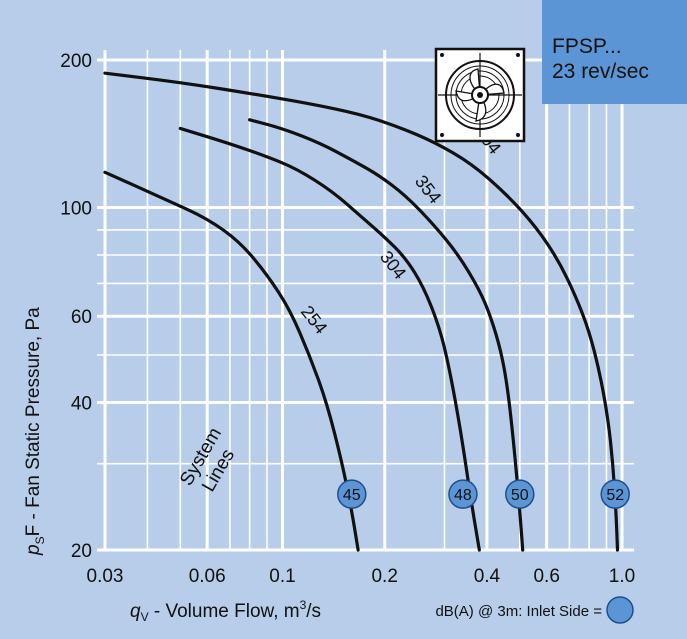 The height and width of the screenshot is (639, 687). What do you see at coordinates (384, 576) in the screenshot?
I see `x-tick-label: 0.2` at bounding box center [384, 576].